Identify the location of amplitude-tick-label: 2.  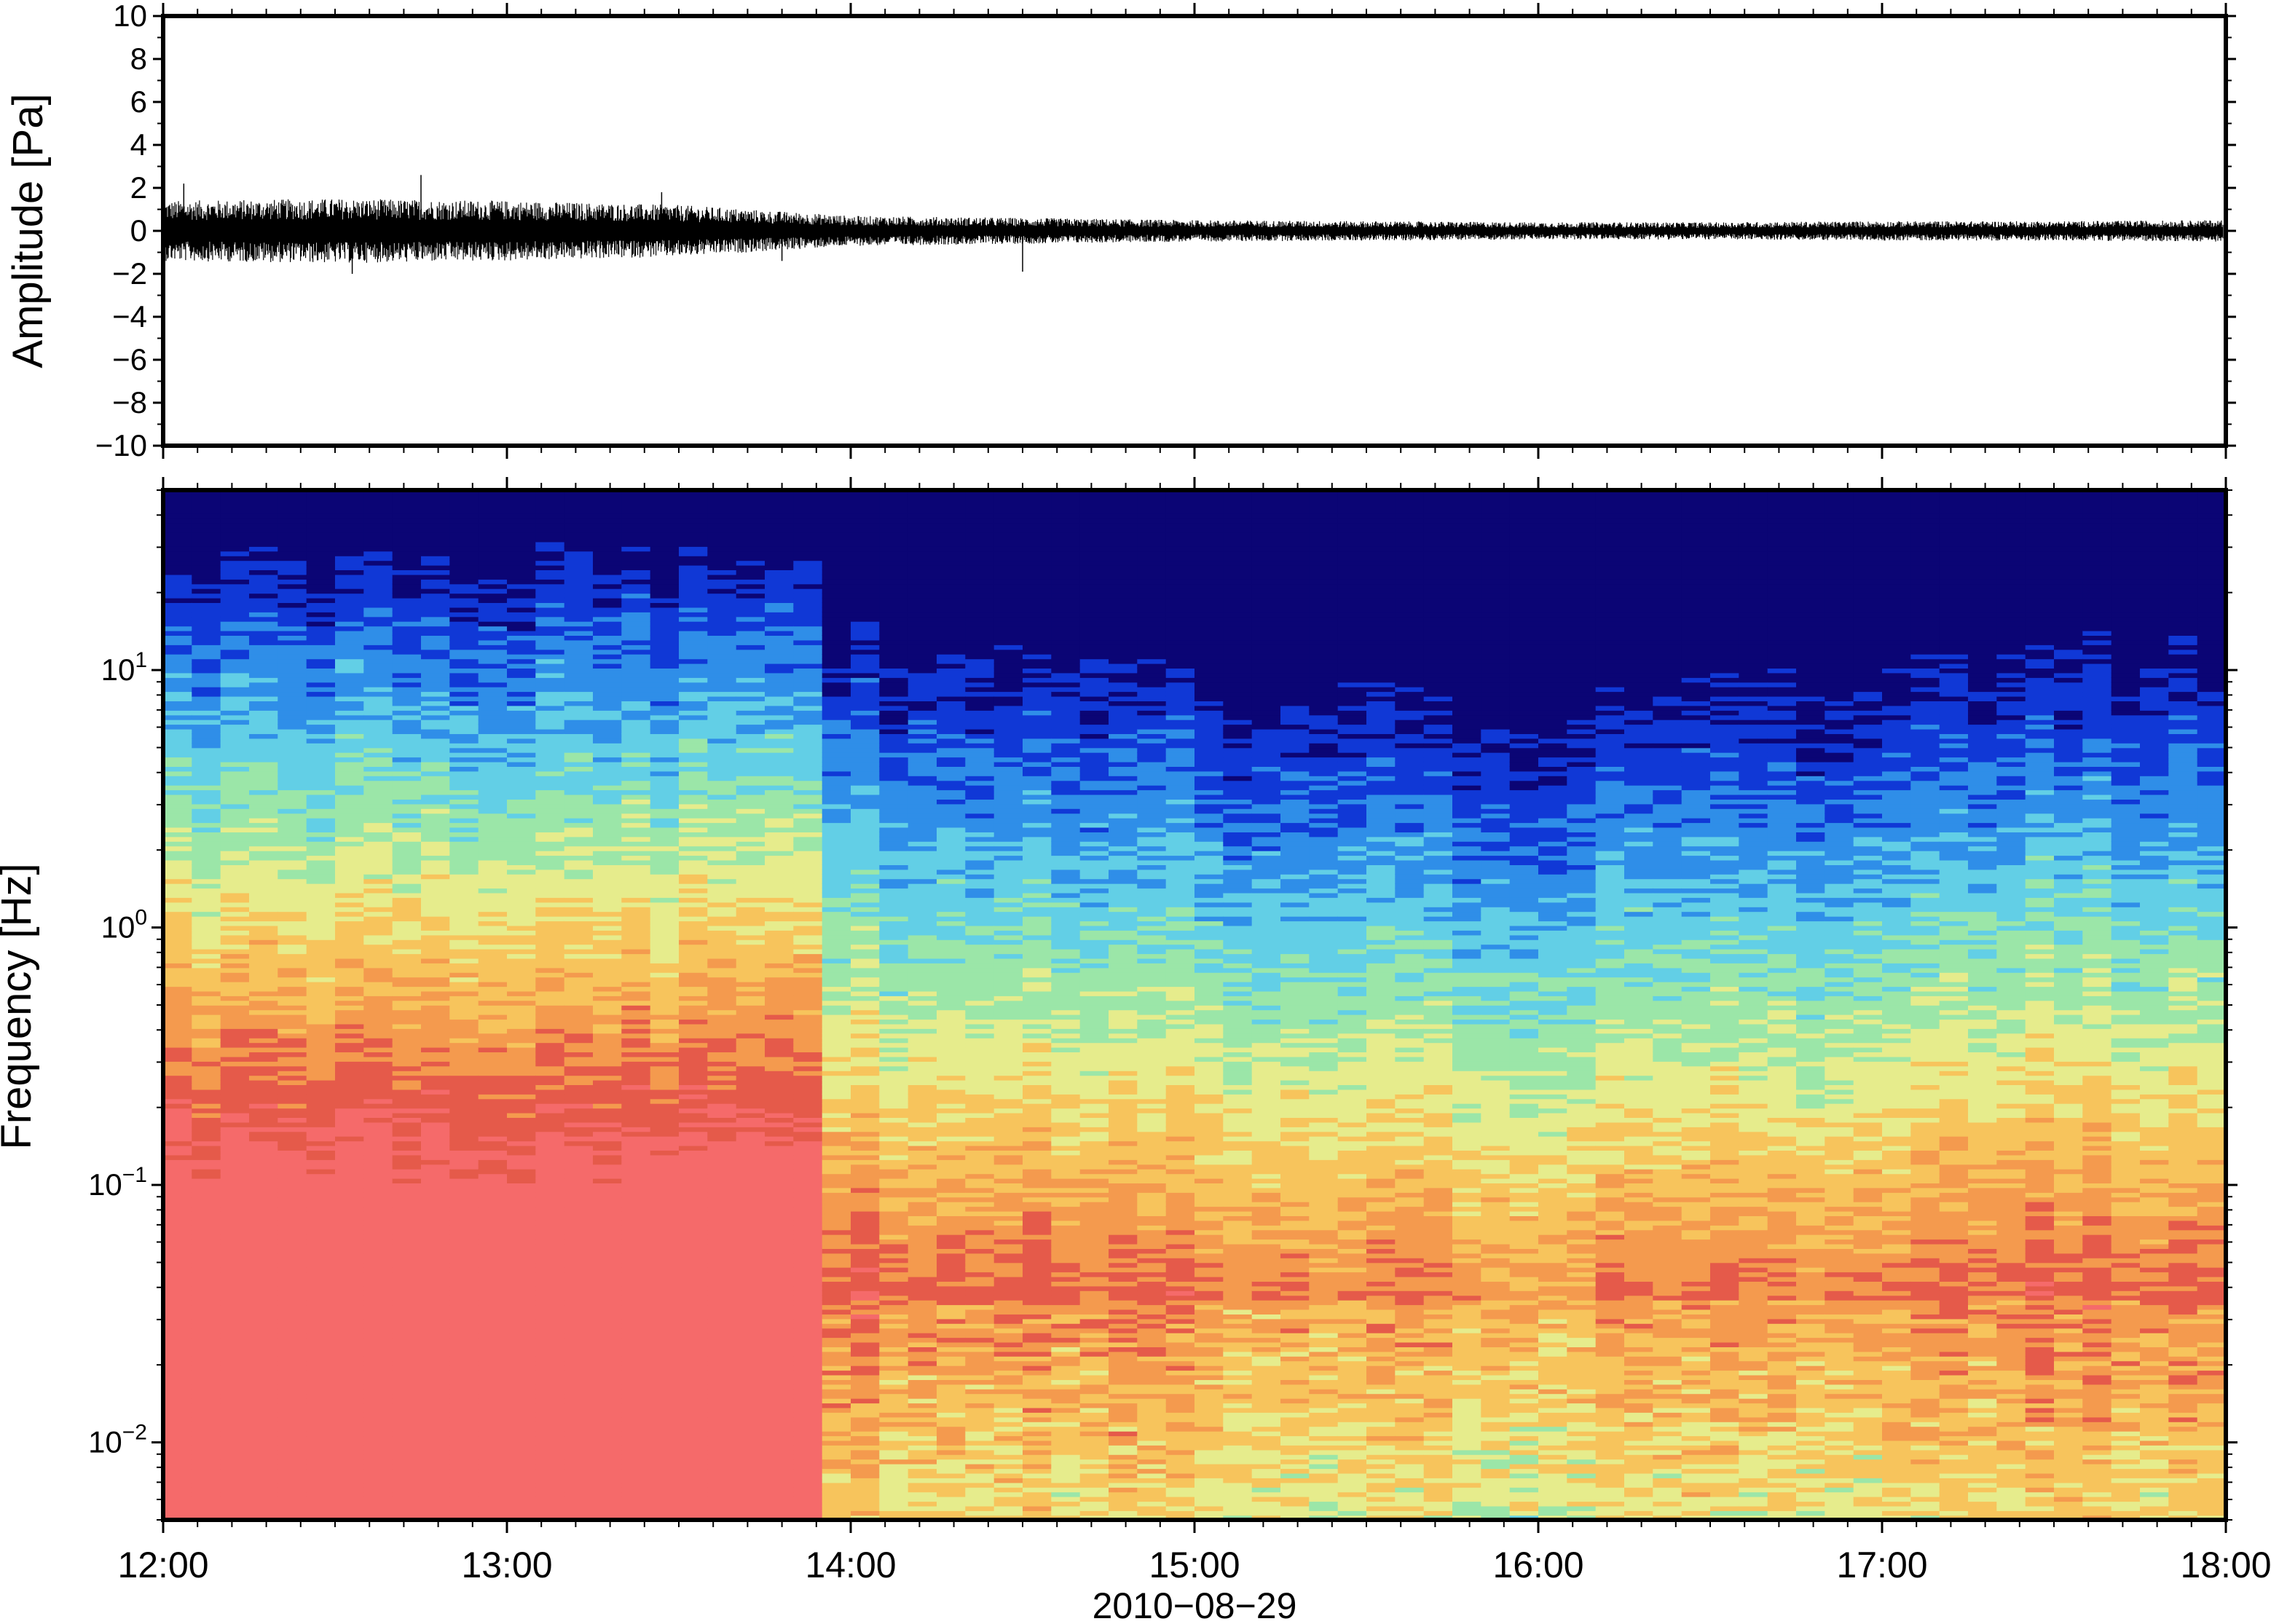
(138, 187).